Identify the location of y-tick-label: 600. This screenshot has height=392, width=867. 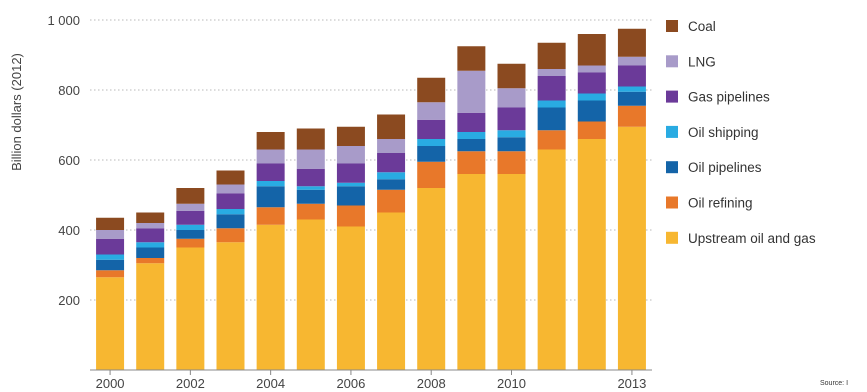
(69, 160).